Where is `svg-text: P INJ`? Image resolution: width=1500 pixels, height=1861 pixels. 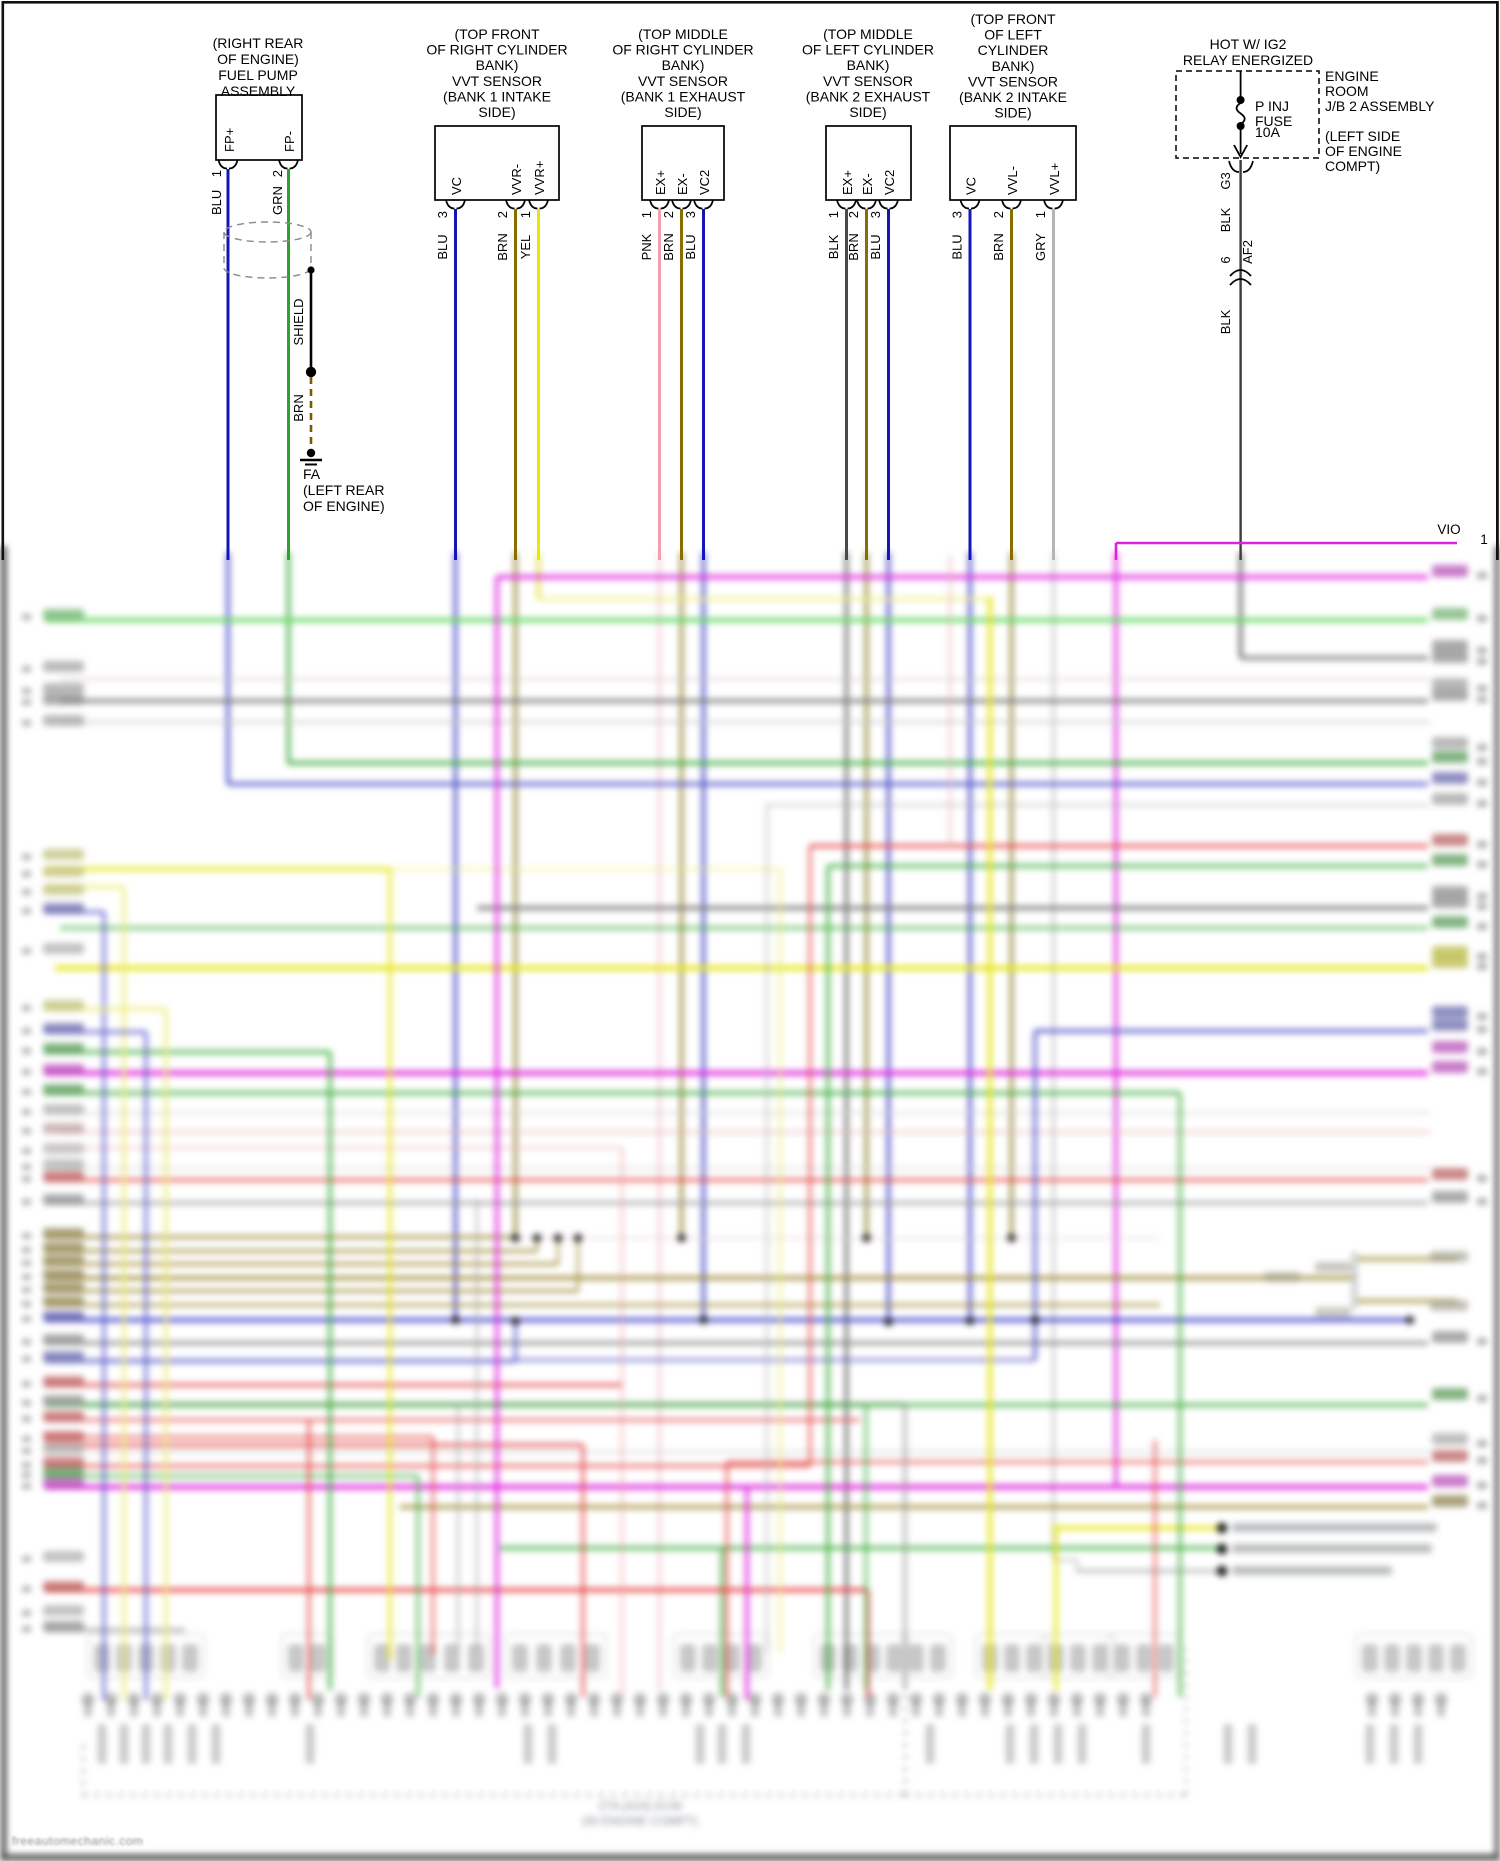 svg-text: P INJ is located at coordinates (1272, 106).